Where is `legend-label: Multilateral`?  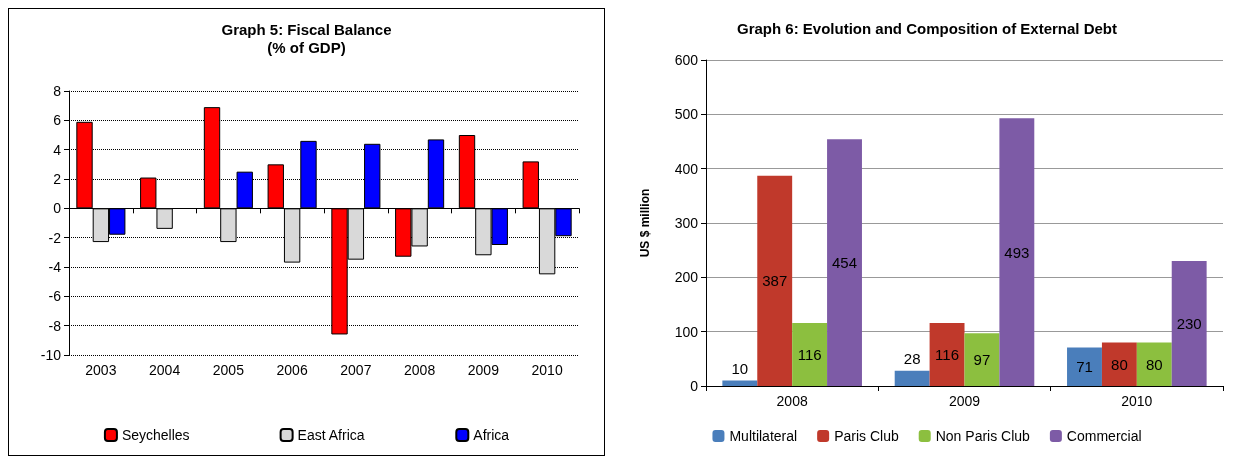 legend-label: Multilateral is located at coordinates (763, 436).